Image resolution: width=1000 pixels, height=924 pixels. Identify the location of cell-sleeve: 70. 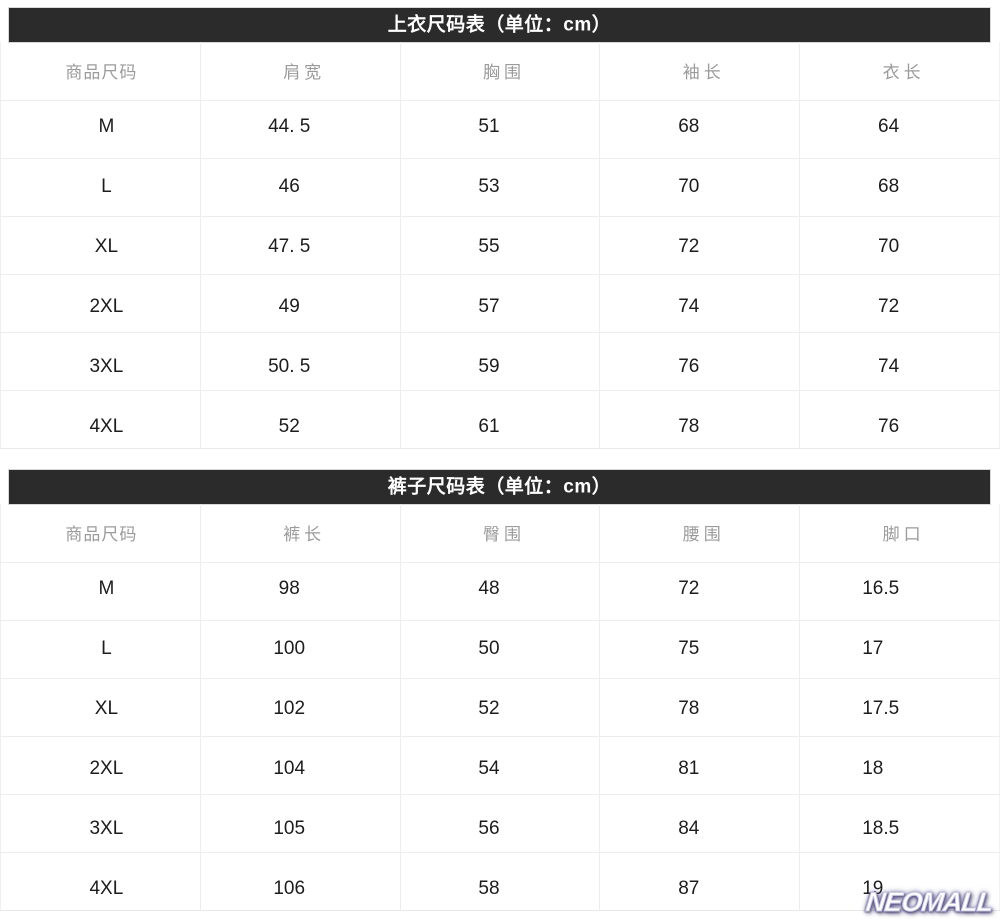
(700, 187).